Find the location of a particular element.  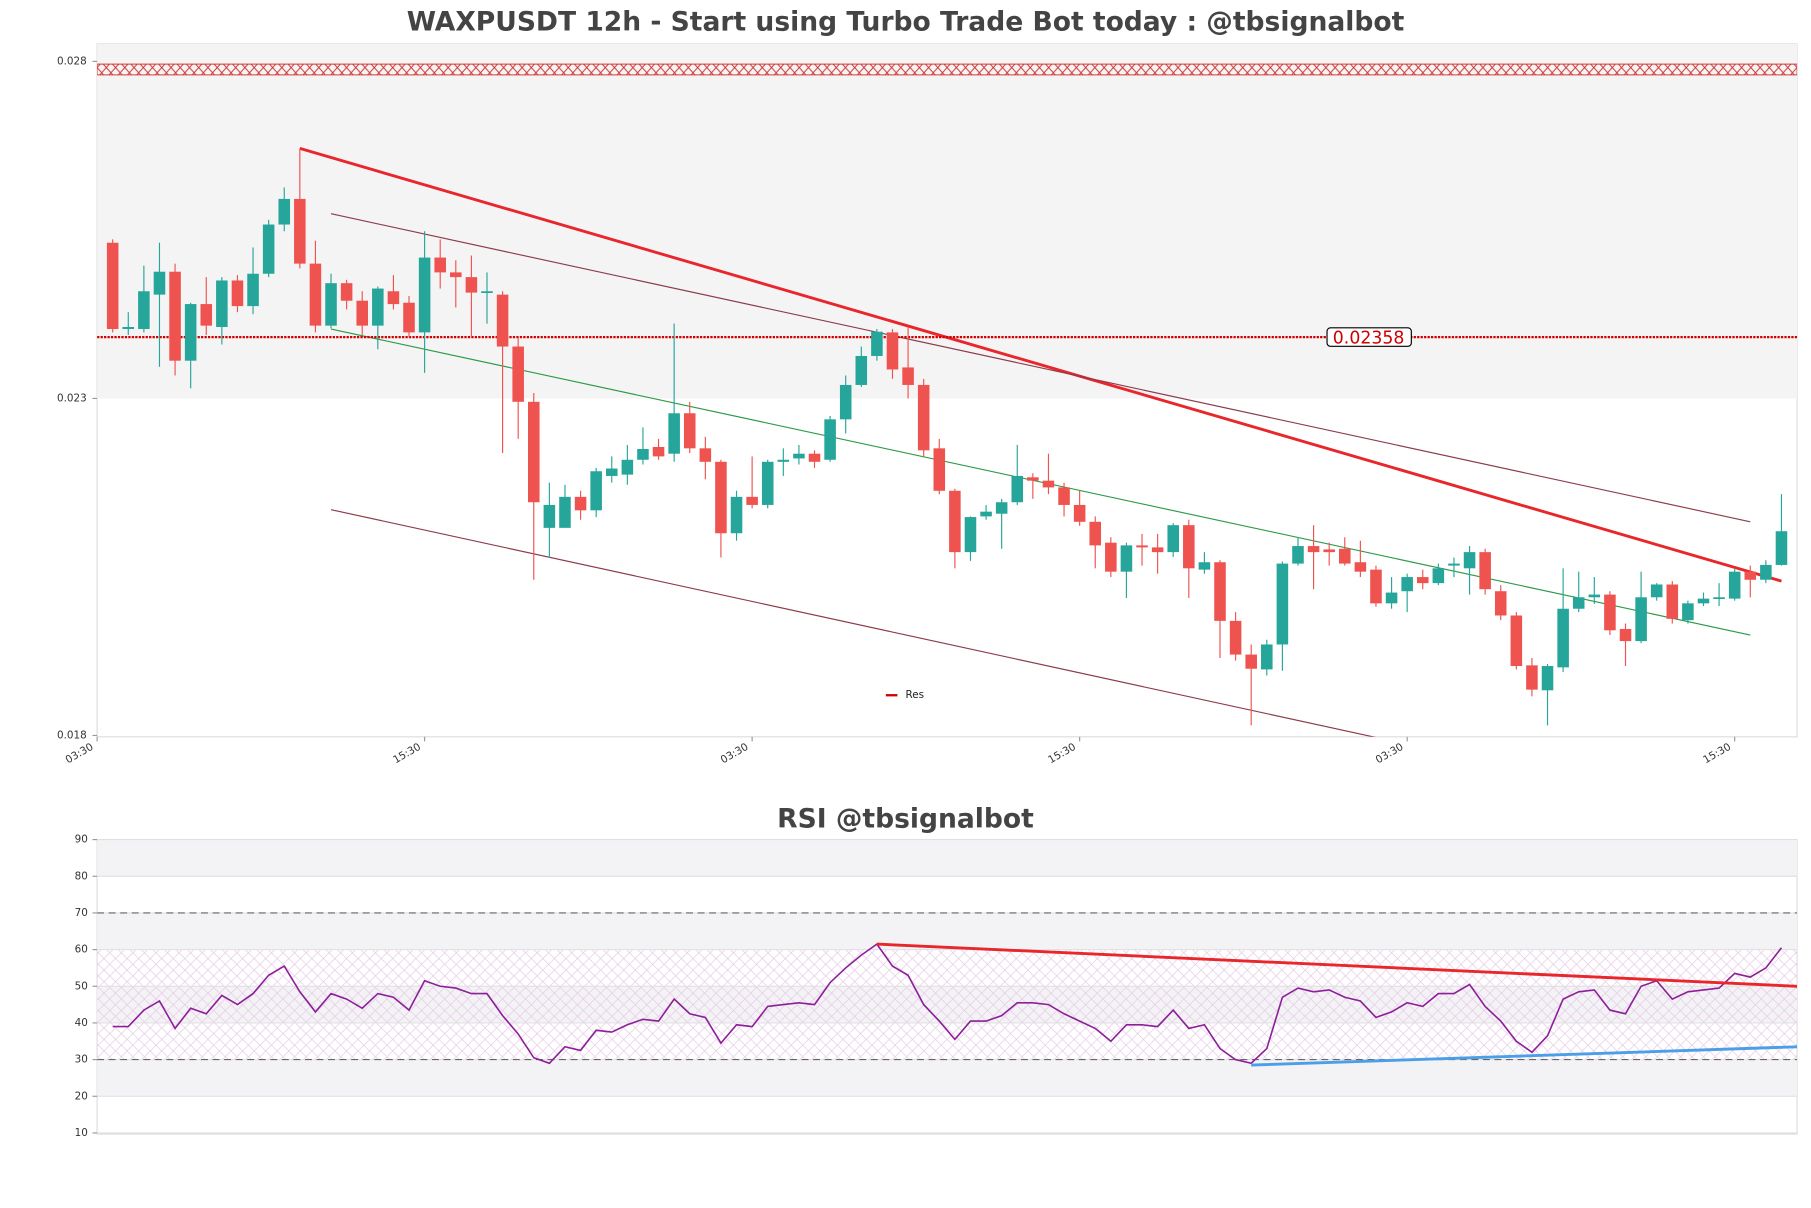

y-tick-label: 10 is located at coordinates (81, 1133).